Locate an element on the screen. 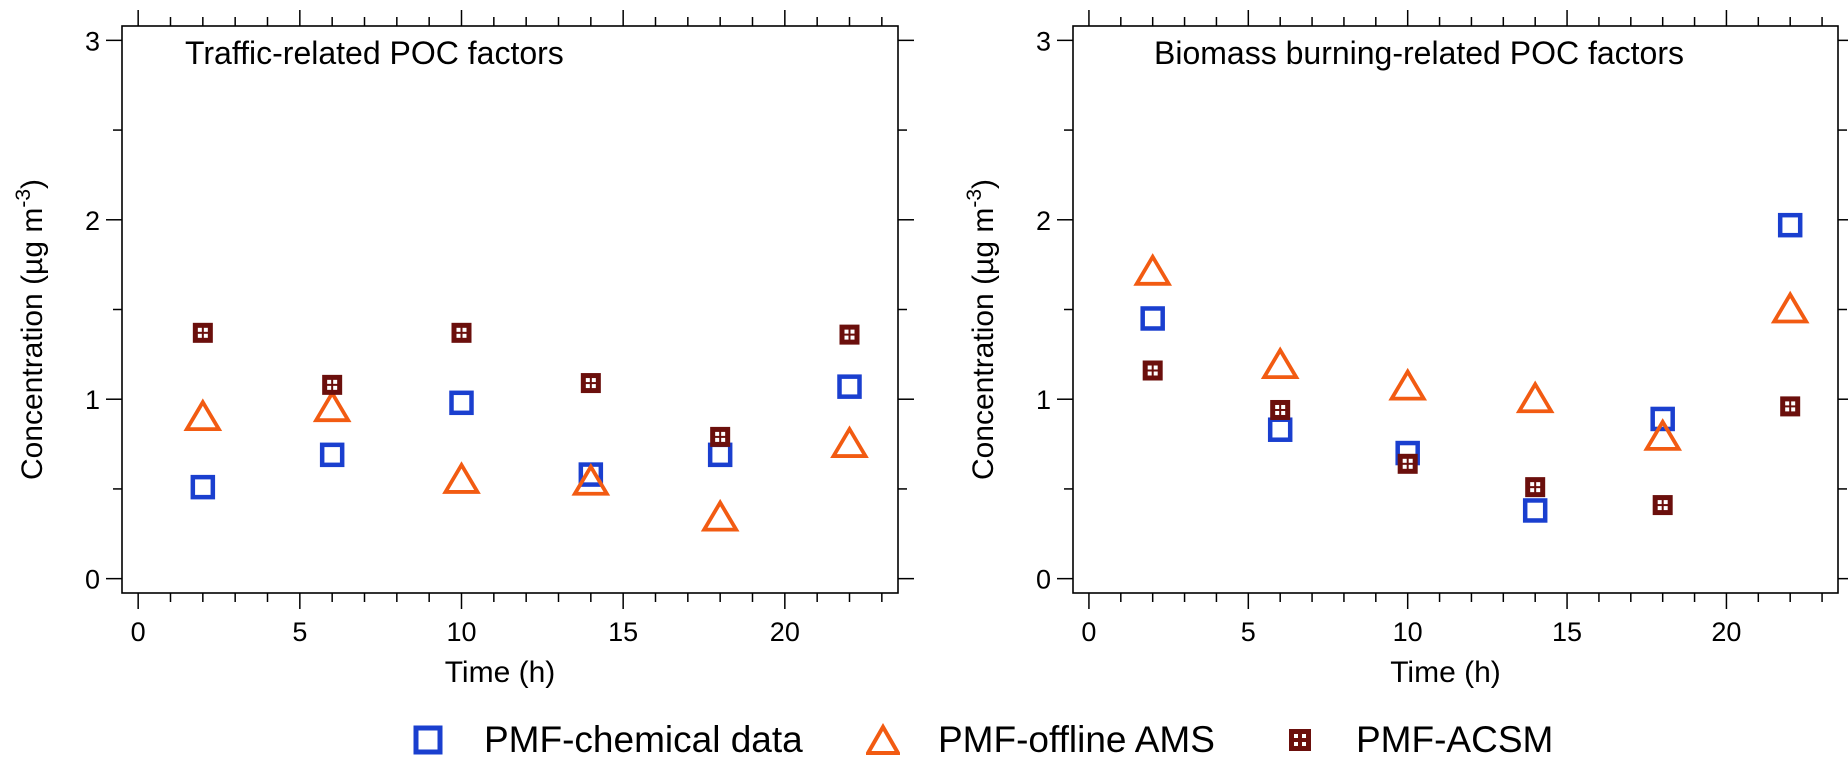 The width and height of the screenshot is (1848, 768). legend-item-offline-ams: PMF-offline AMS is located at coordinates (1040, 740).